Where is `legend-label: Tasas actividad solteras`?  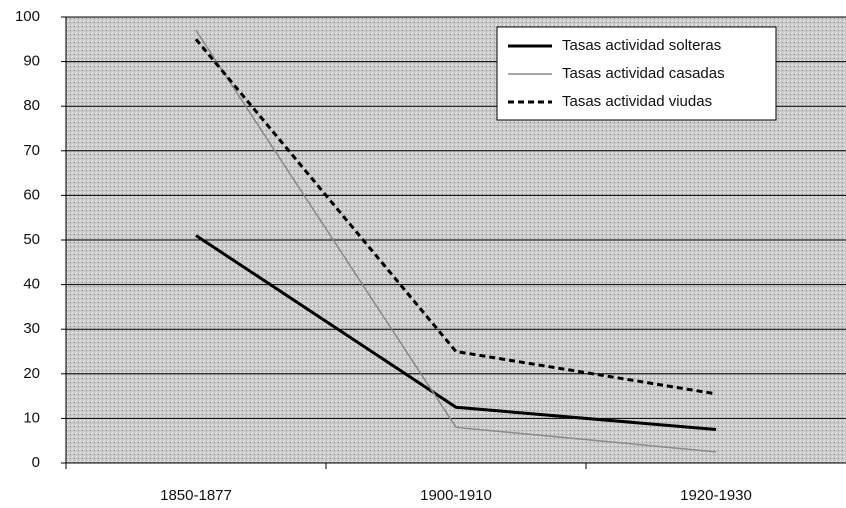 legend-label: Tasas actividad solteras is located at coordinates (641, 45).